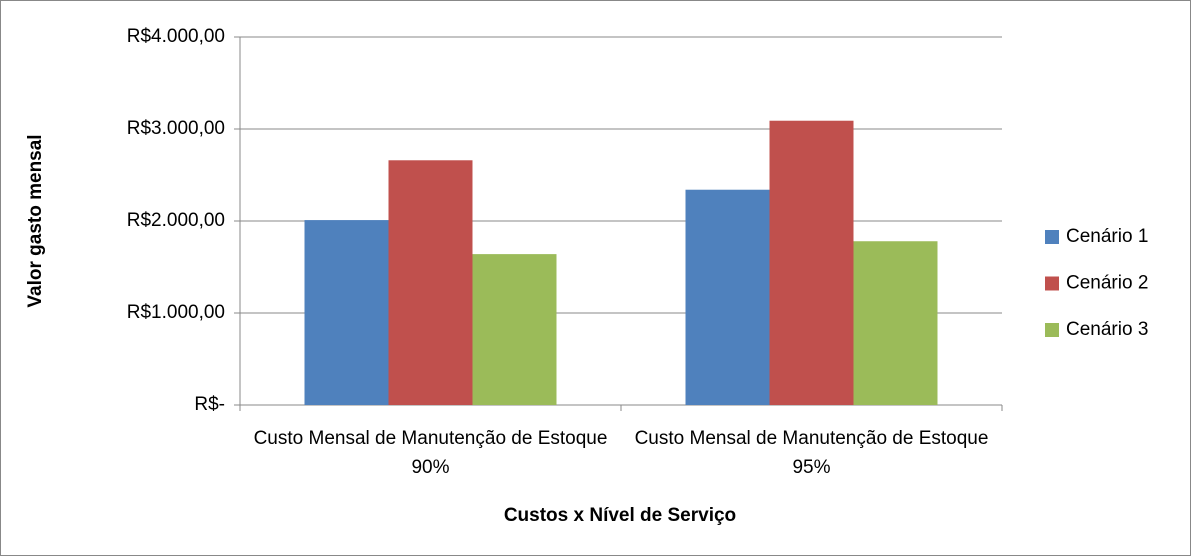 The image size is (1192, 557). What do you see at coordinates (35, 220) in the screenshot?
I see `y-axis-title: Valor gasto mensal` at bounding box center [35, 220].